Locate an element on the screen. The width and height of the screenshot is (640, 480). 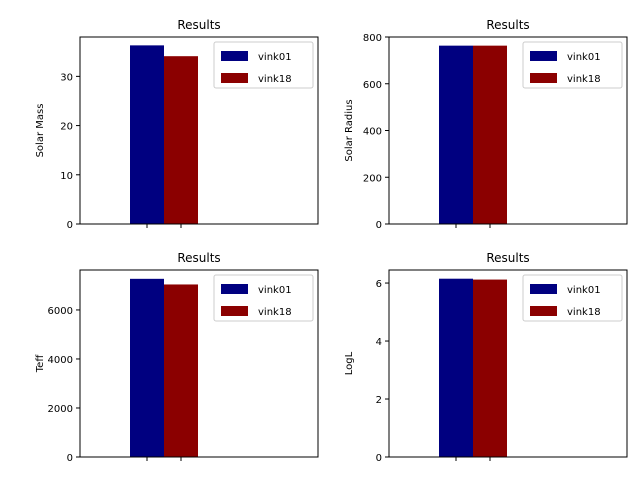
y-tick-label: 600 is located at coordinates (372, 85).